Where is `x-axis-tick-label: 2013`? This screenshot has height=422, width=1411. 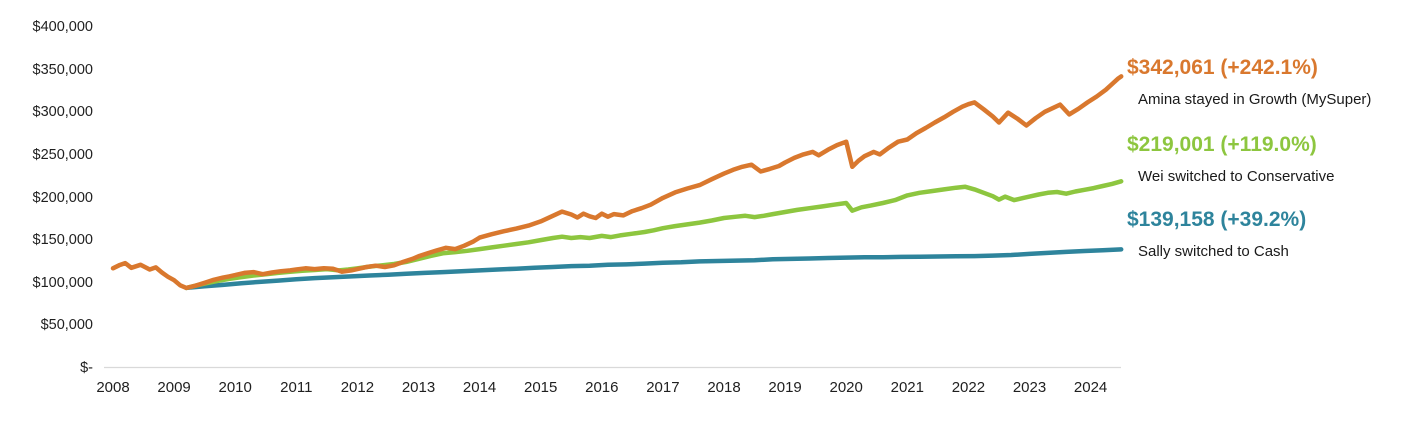 x-axis-tick-label: 2013 is located at coordinates (418, 387).